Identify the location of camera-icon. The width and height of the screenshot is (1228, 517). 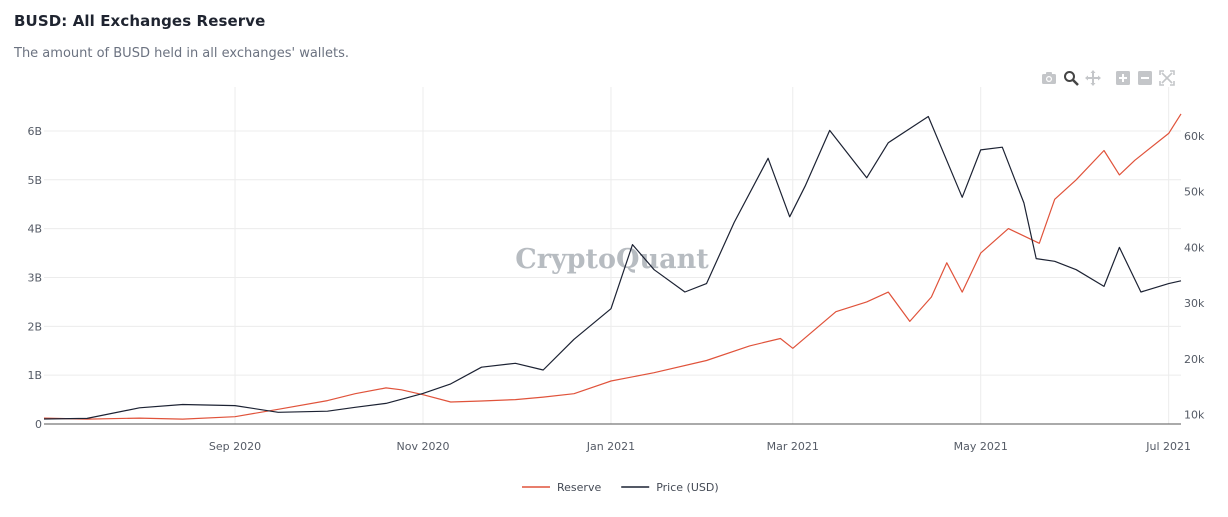
(1049, 78).